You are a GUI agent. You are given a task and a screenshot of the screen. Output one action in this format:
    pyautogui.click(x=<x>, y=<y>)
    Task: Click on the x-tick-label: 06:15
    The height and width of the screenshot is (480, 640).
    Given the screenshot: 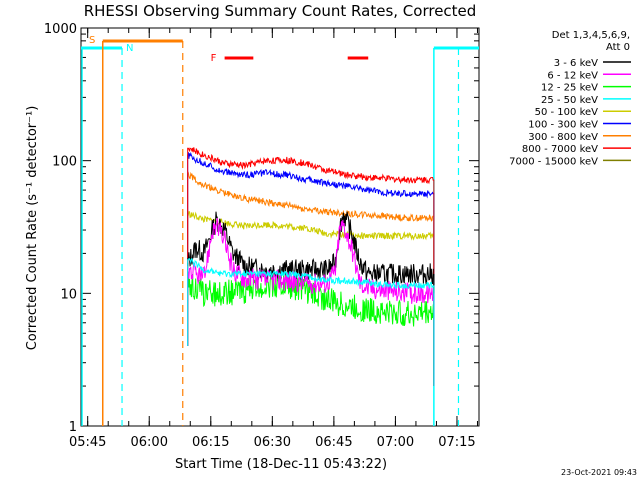 What is the action you would take?
    pyautogui.click(x=210, y=442)
    